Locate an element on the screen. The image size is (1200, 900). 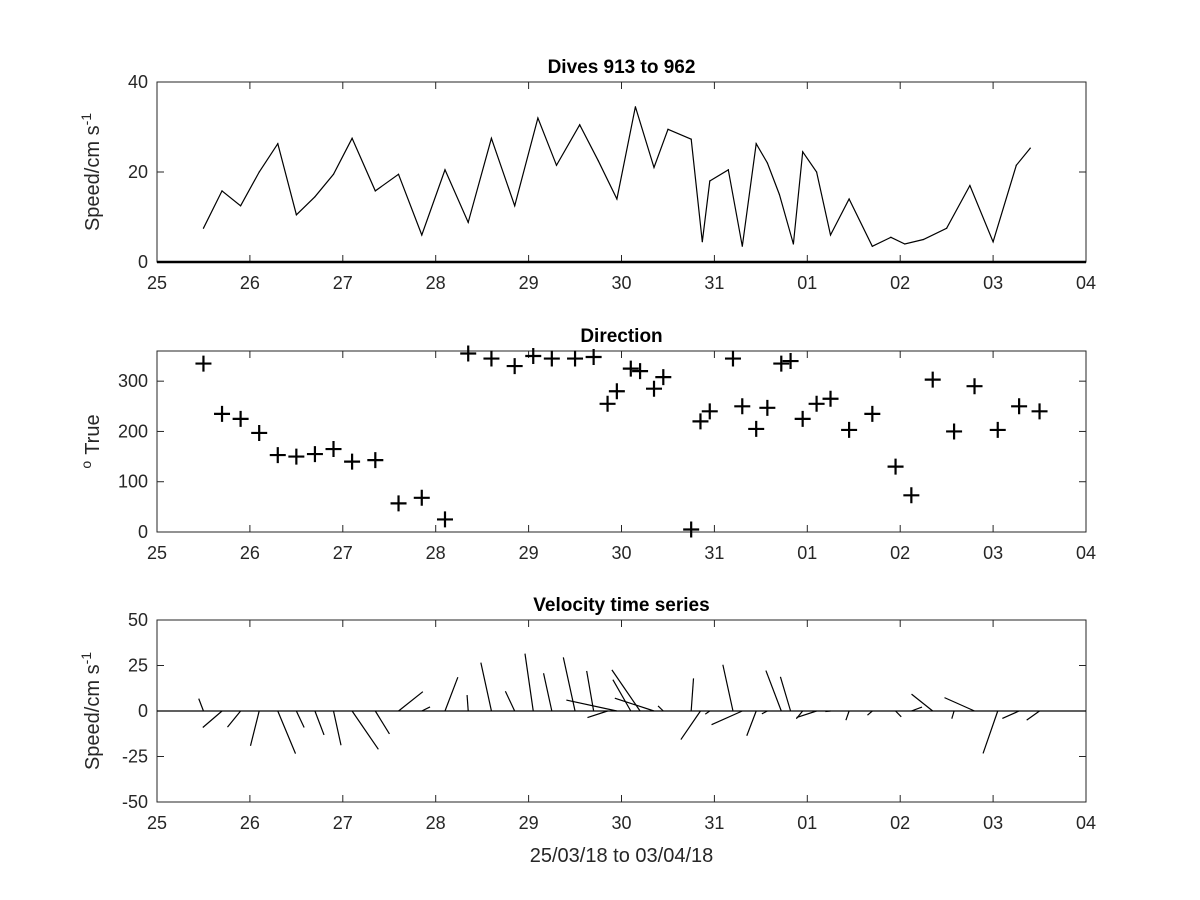
x-tick-label: 27 is located at coordinates (343, 553).